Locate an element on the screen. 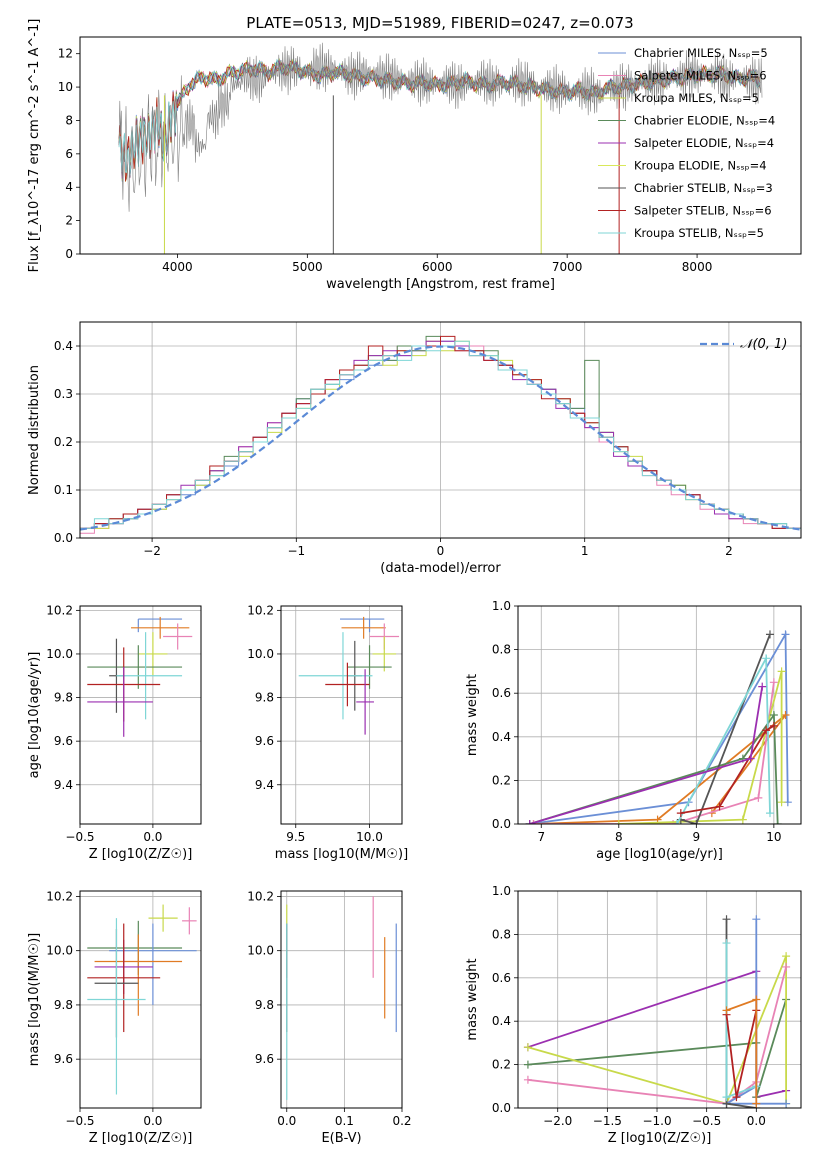 Image resolution: width=819 pixels, height=1170 pixels. x-tick-label: 0.2 is located at coordinates (401, 1121).